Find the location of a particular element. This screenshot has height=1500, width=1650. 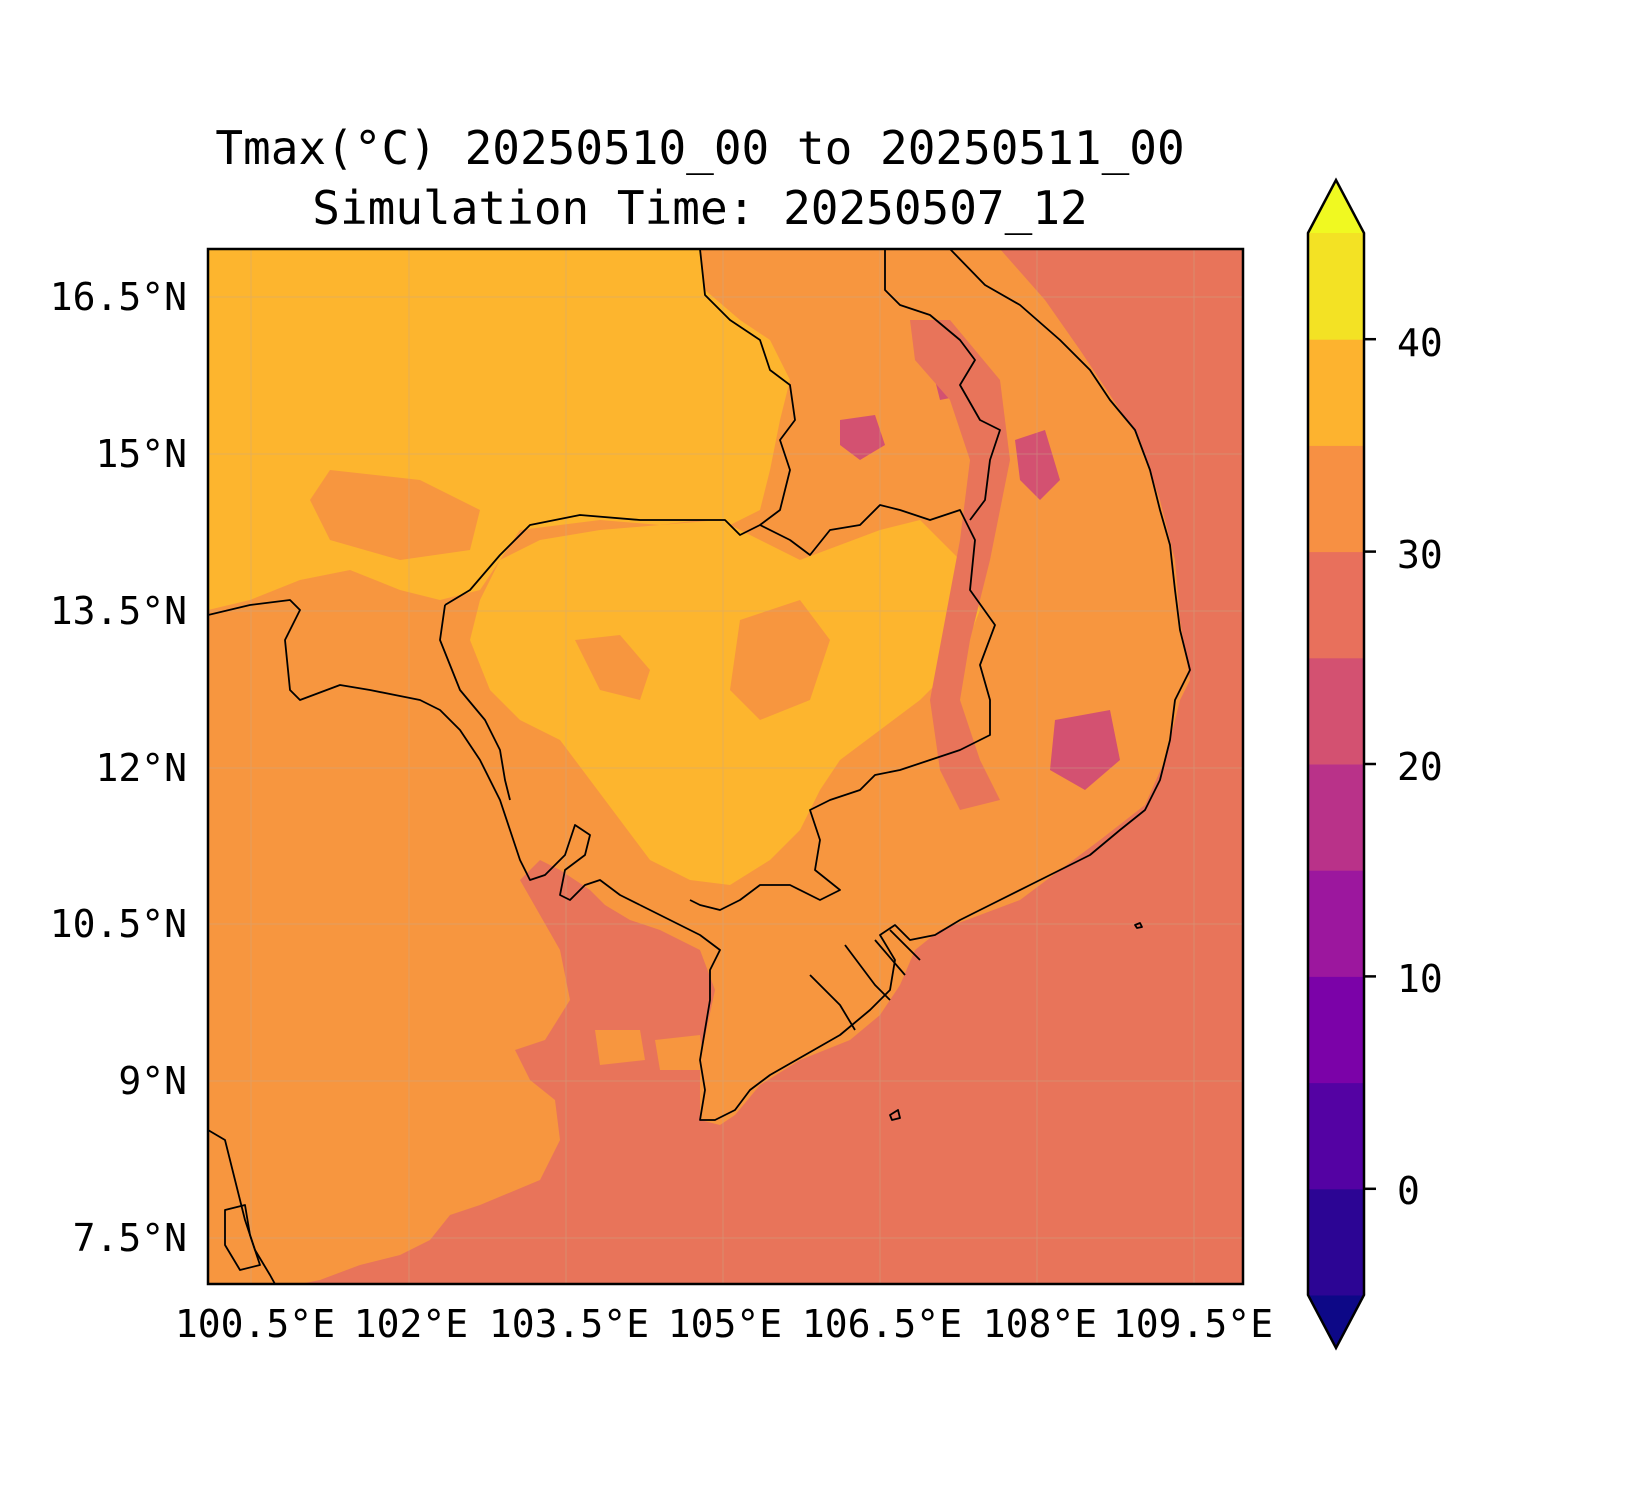

lon-tick-label: 100.5°E is located at coordinates (255, 1324).